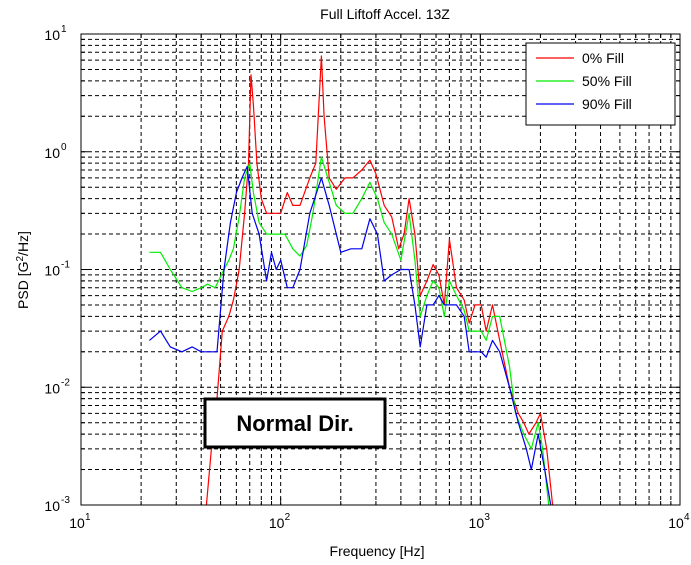  I want to click on chart-title: Full Liftoff Accel. 13Z, so click(385, 14).